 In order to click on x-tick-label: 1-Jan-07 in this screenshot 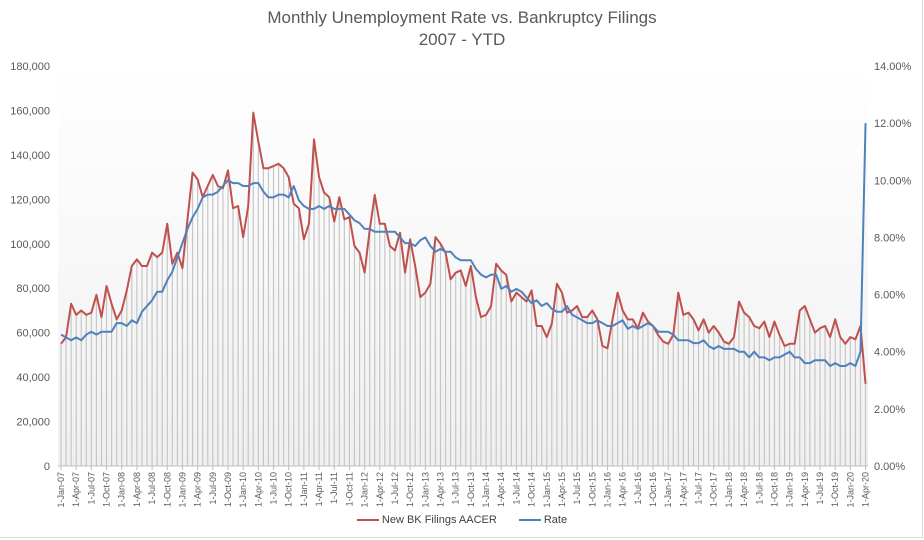, I will do `click(61, 490)`.